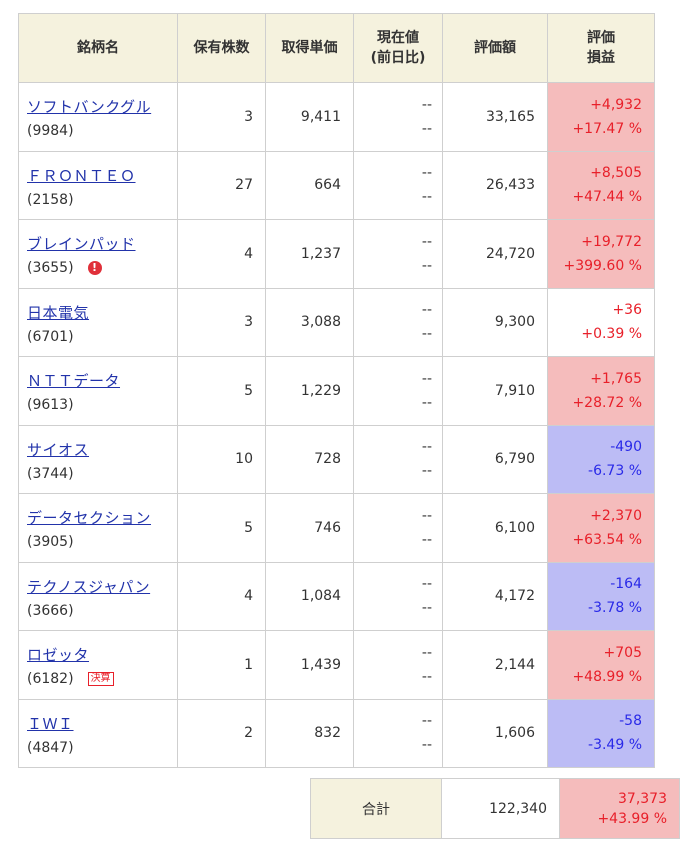 The height and width of the screenshot is (848, 680). Describe the element at coordinates (309, 665) in the screenshot. I see `cost-cell: 1,439` at that location.